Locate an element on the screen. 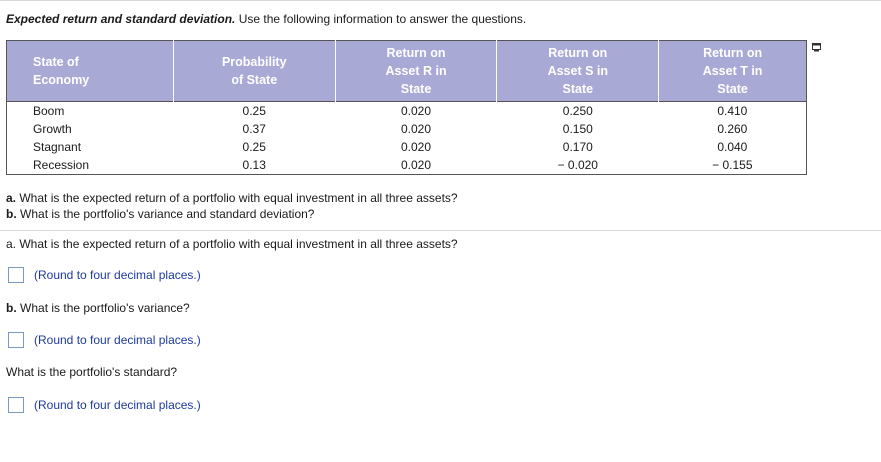  top-divider is located at coordinates (440, 0).